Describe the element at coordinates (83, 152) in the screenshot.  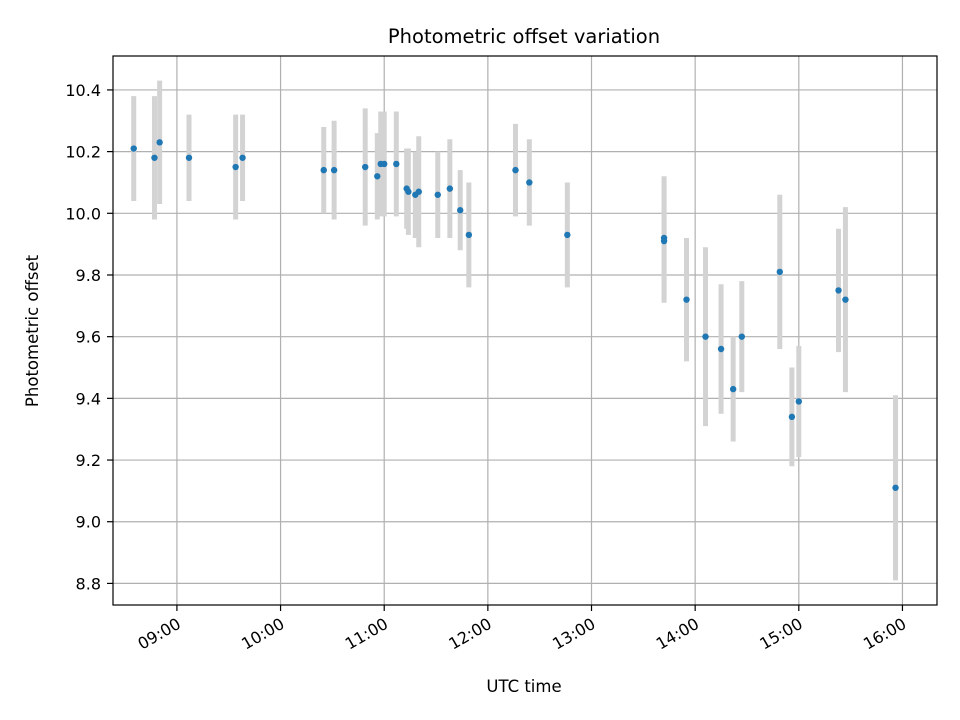
I see `y-tick-label: 10.2` at that location.